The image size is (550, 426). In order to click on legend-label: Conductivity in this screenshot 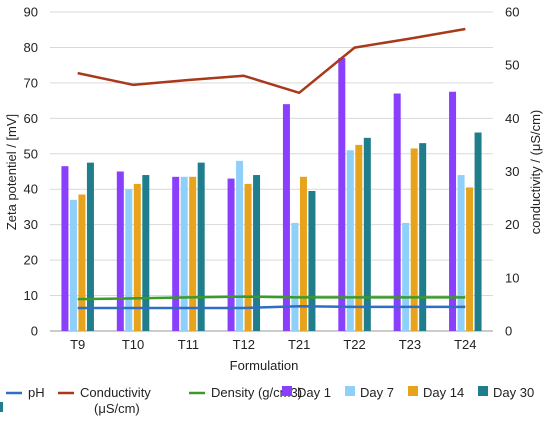, I will do `click(115, 392)`.